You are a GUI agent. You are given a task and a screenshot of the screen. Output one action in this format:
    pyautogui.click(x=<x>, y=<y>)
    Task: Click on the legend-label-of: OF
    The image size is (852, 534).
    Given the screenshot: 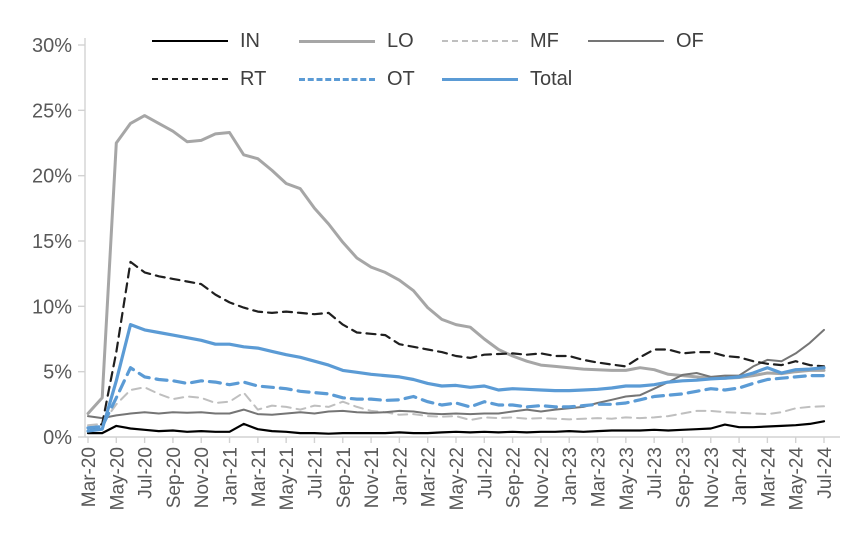 What is the action you would take?
    pyautogui.click(x=690, y=41)
    